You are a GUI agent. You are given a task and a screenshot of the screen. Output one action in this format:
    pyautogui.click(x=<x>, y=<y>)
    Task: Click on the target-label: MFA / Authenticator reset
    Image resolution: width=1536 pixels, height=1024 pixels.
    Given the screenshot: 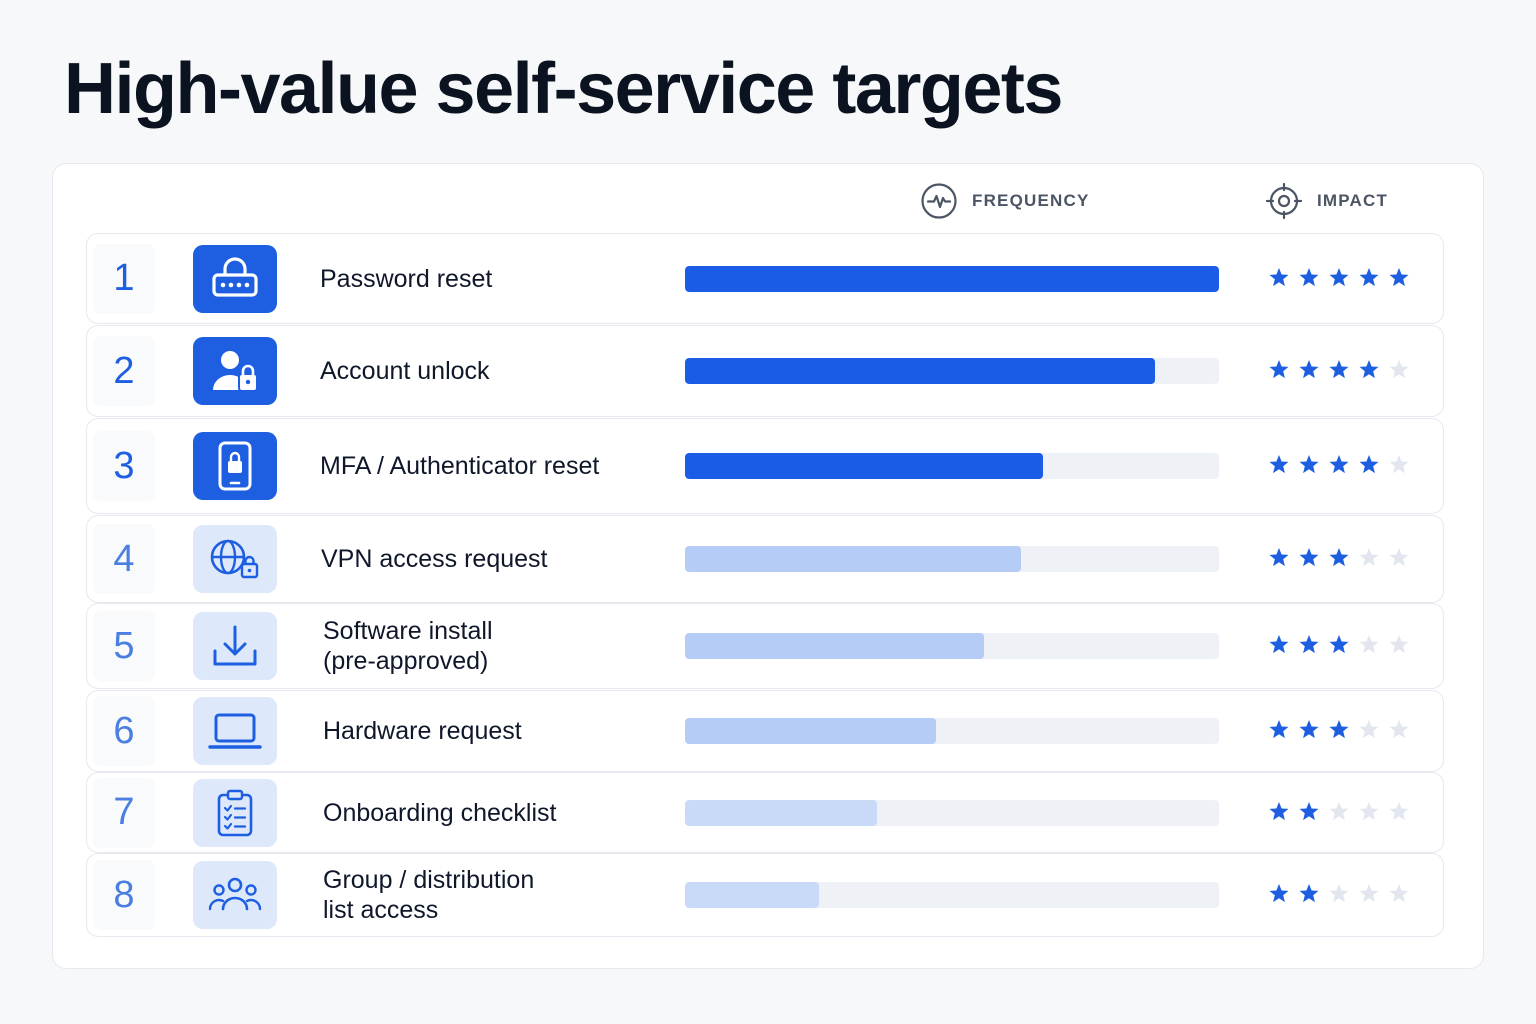 What is the action you would take?
    pyautogui.click(x=459, y=466)
    